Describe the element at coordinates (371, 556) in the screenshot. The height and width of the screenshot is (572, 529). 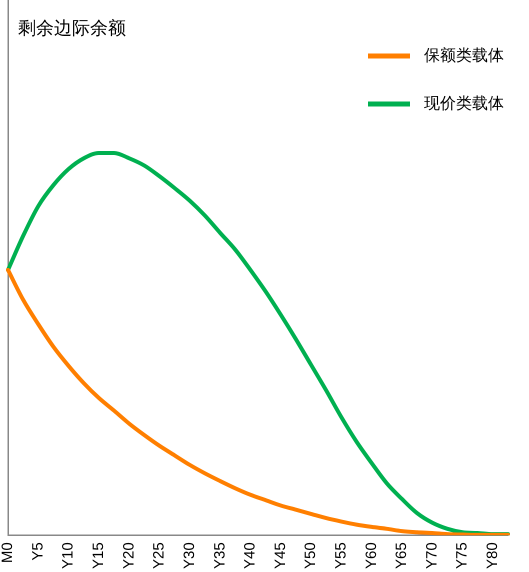
I see `x-tick-label: Y60` at that location.